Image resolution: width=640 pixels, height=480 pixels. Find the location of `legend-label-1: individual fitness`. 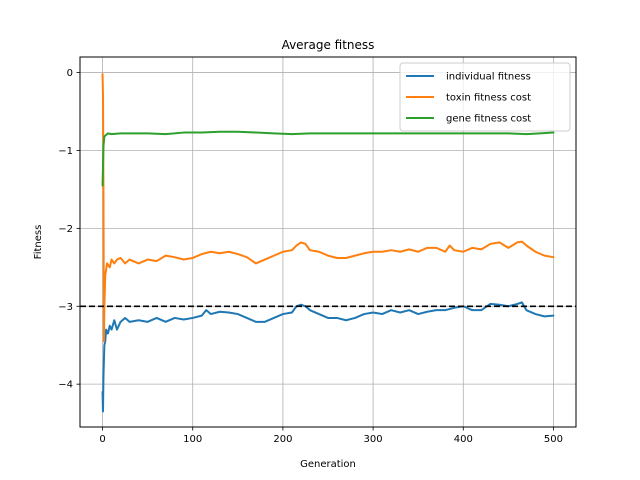

legend-label-1: individual fitness is located at coordinates (488, 77).